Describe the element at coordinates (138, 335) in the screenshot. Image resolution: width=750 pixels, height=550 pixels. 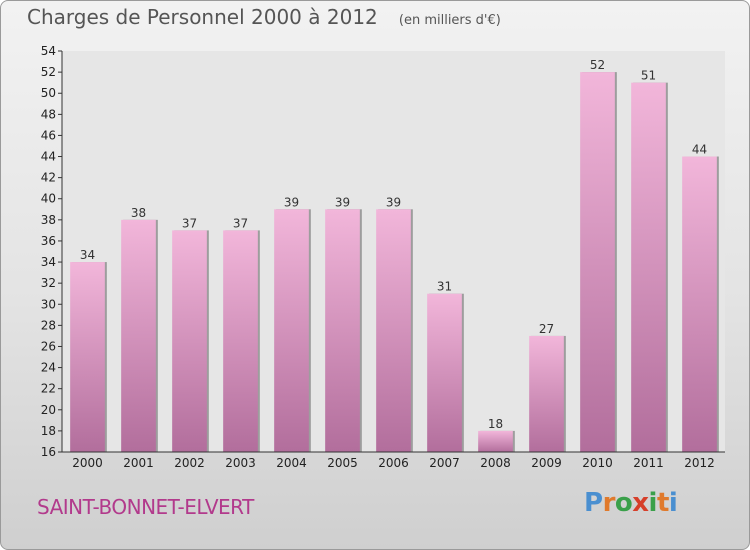
I see `bar-2001` at that location.